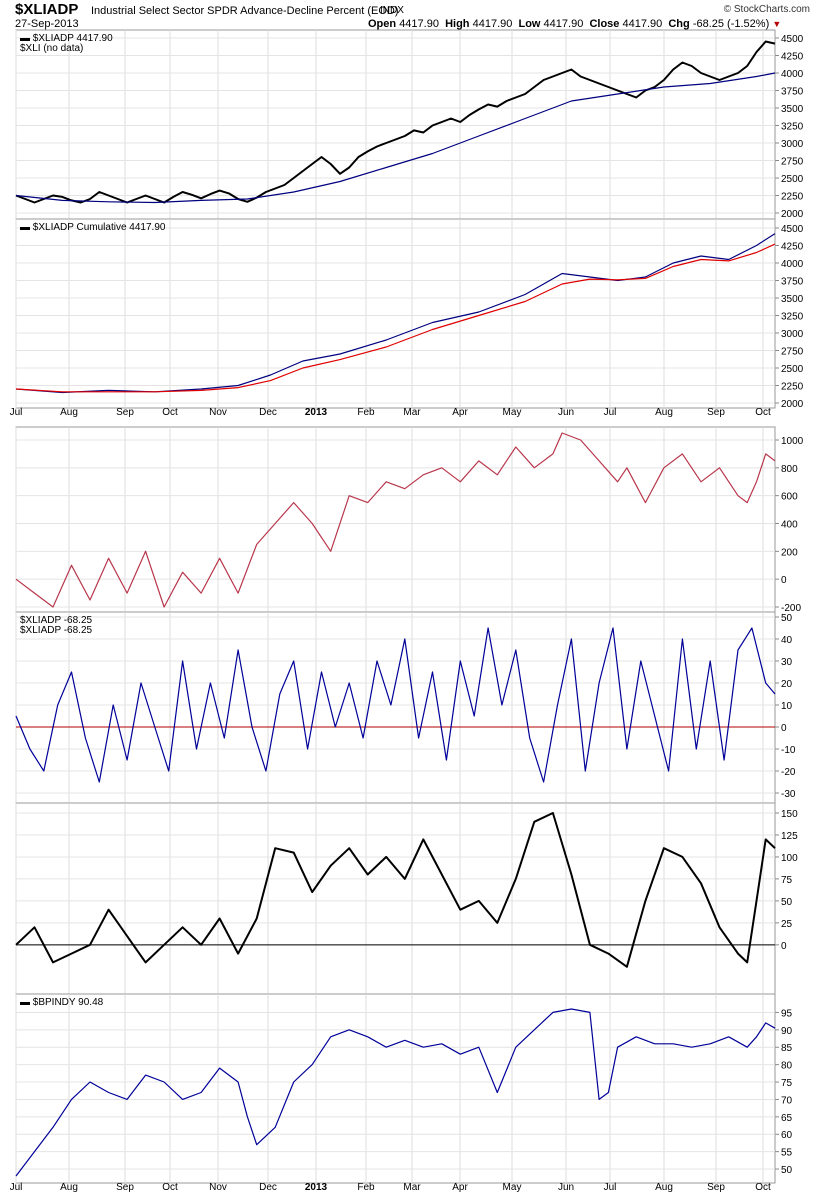 The width and height of the screenshot is (820, 1200). I want to click on y-tick-label: 30, so click(787, 662).